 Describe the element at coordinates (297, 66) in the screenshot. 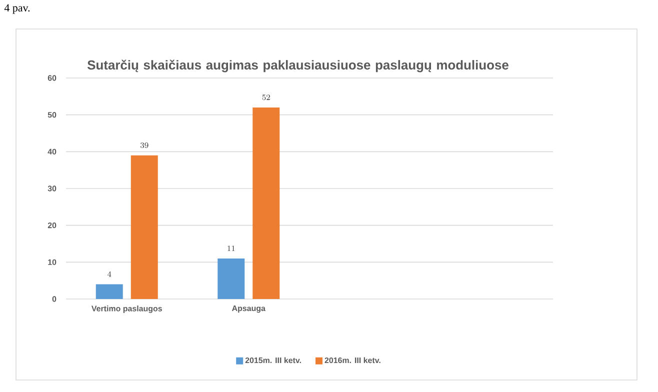

I see `chart-title: Sutarčių skaičiaus augimas paklausiausiuose paslaugų moduliuose` at that location.